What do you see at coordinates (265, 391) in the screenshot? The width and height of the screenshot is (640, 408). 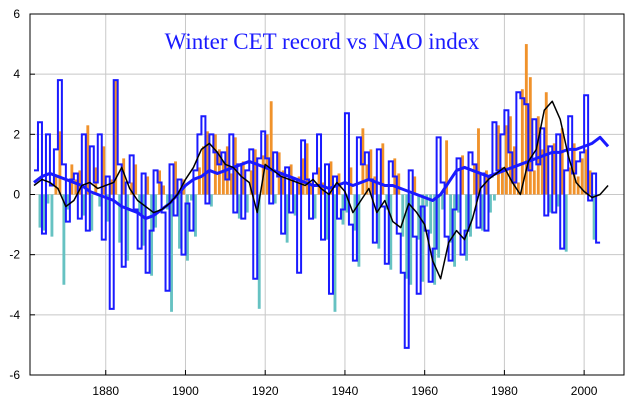 I see `x-tick-label: 1920` at bounding box center [265, 391].